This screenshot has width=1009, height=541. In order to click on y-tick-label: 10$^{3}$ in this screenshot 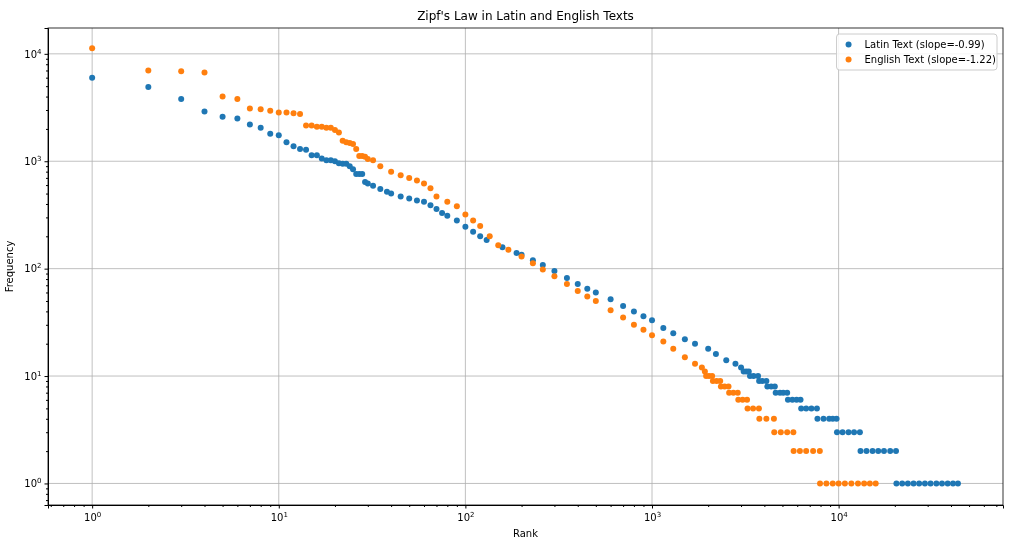, I will do `click(33, 160)`.